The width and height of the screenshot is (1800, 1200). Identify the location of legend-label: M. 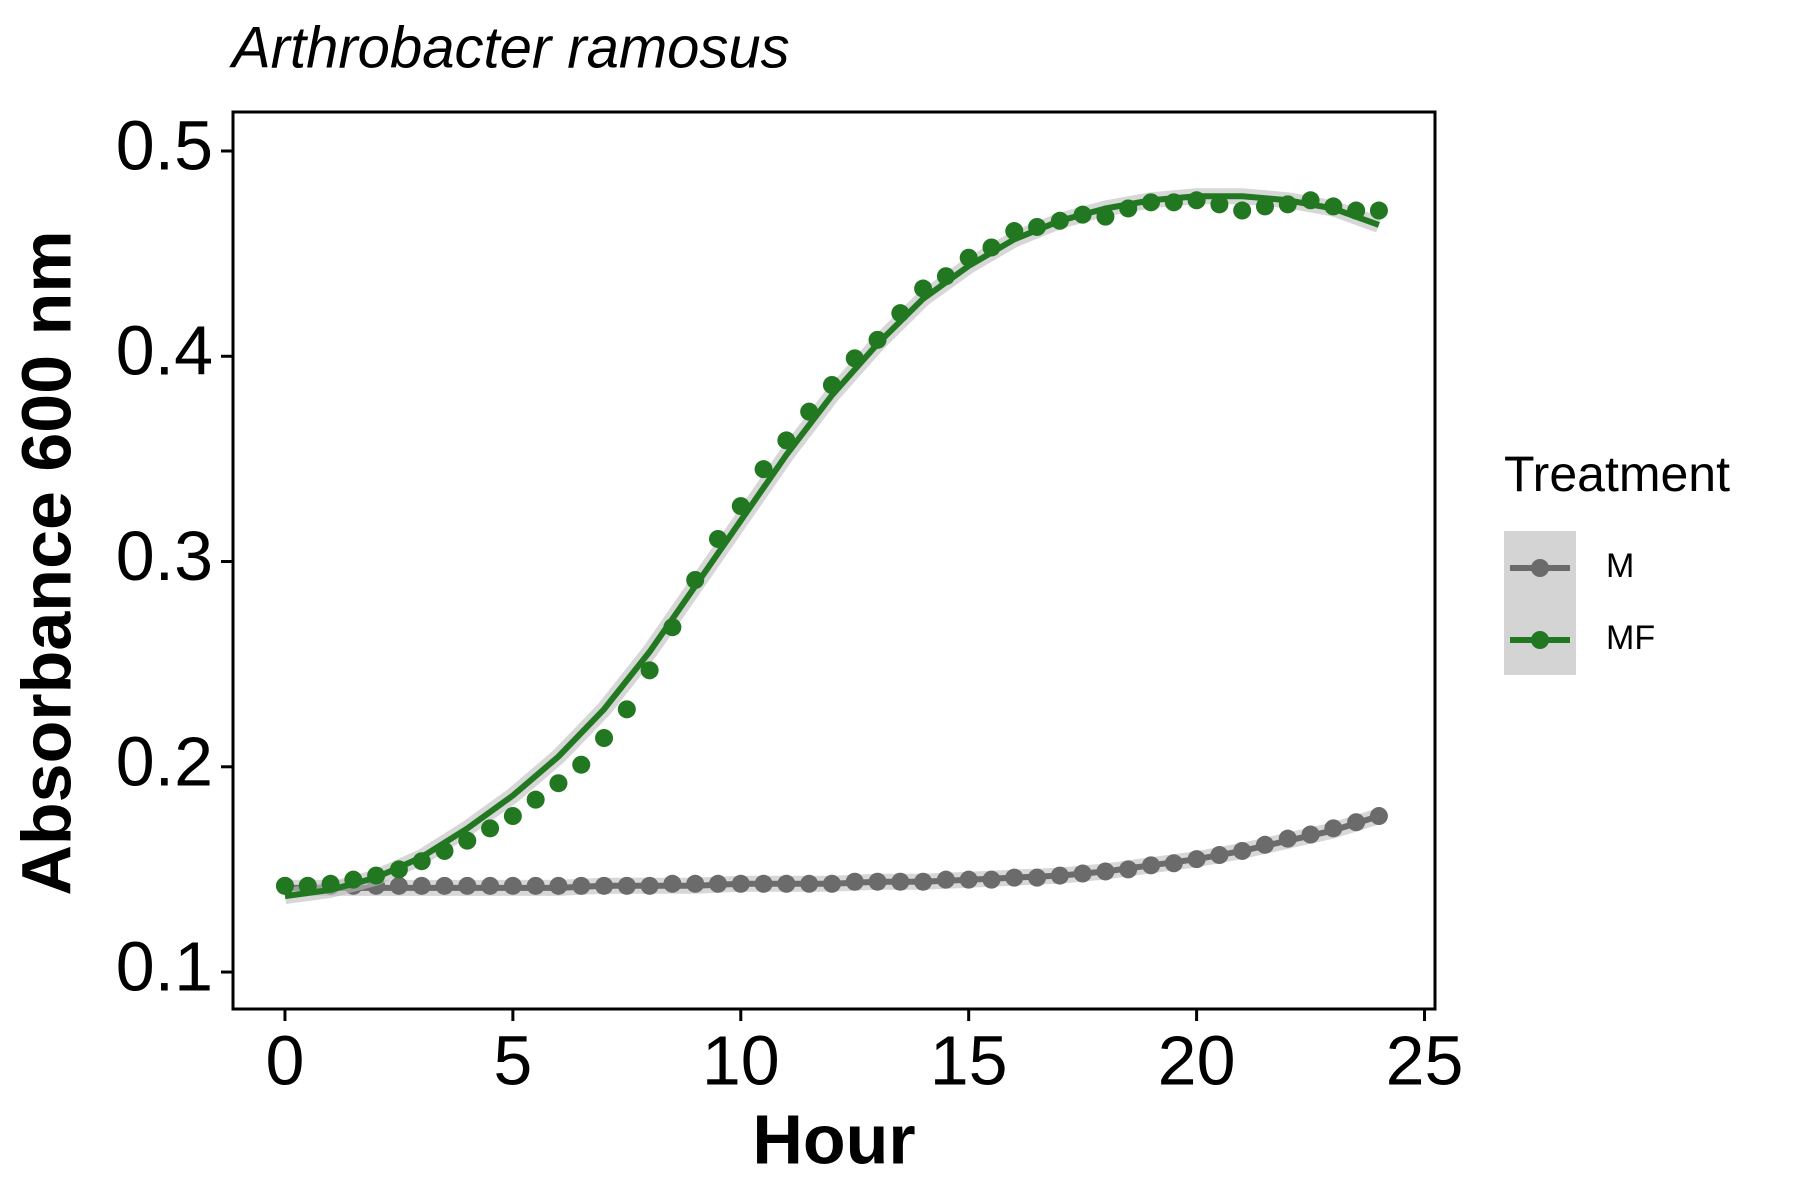
(1620, 566).